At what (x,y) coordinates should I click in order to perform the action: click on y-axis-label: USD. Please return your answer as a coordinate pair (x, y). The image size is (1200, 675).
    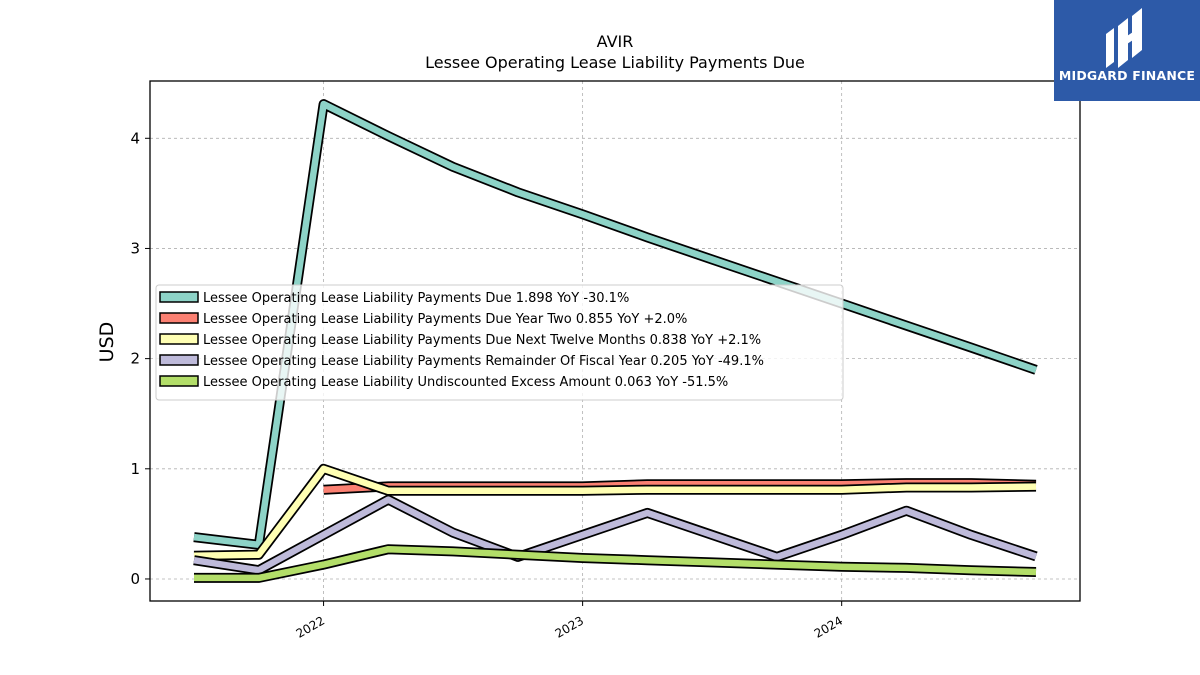
    Looking at the image, I should click on (107, 342).